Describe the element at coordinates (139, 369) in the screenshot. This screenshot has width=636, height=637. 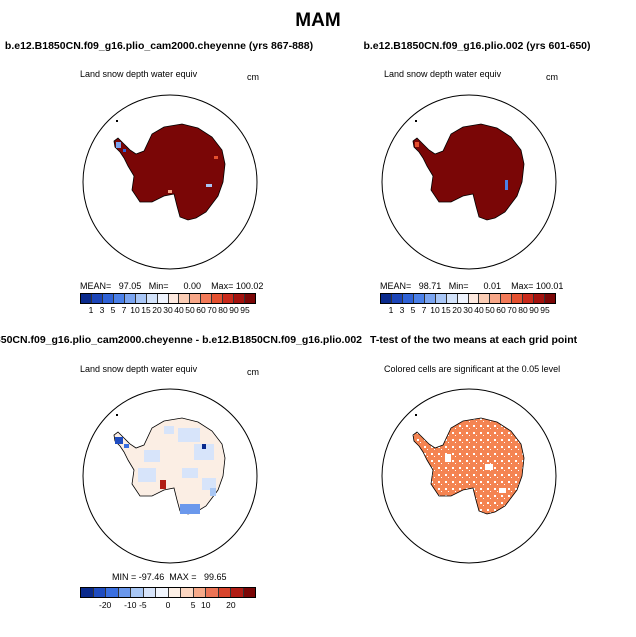
I see `panel-3-subtitle: Land snow depth water equiv` at that location.